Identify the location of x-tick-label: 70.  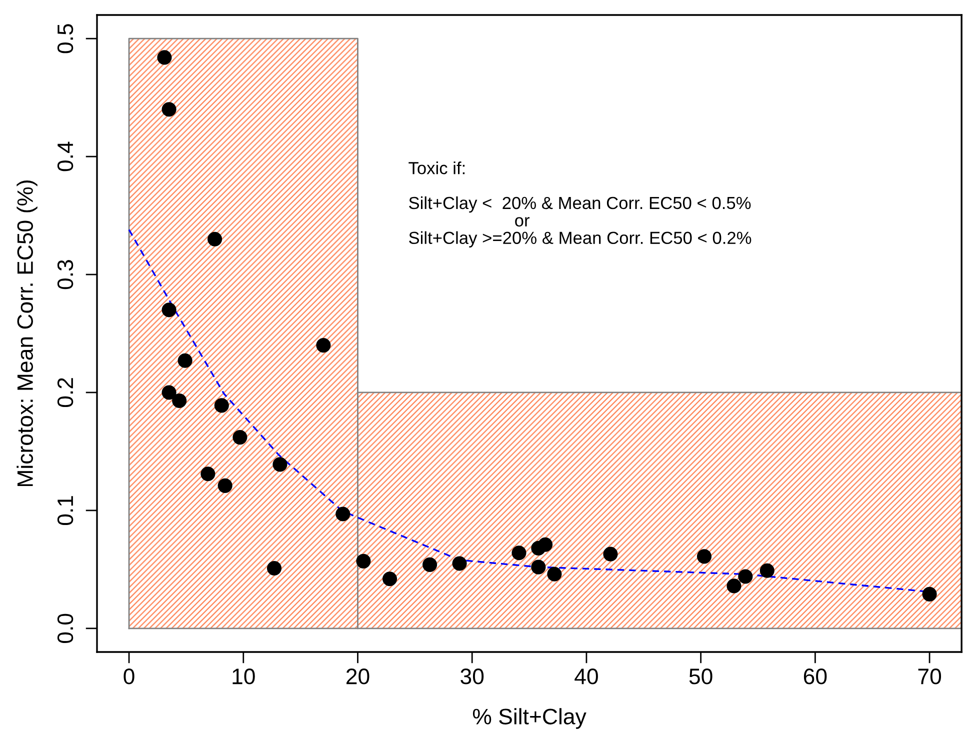
(930, 676).